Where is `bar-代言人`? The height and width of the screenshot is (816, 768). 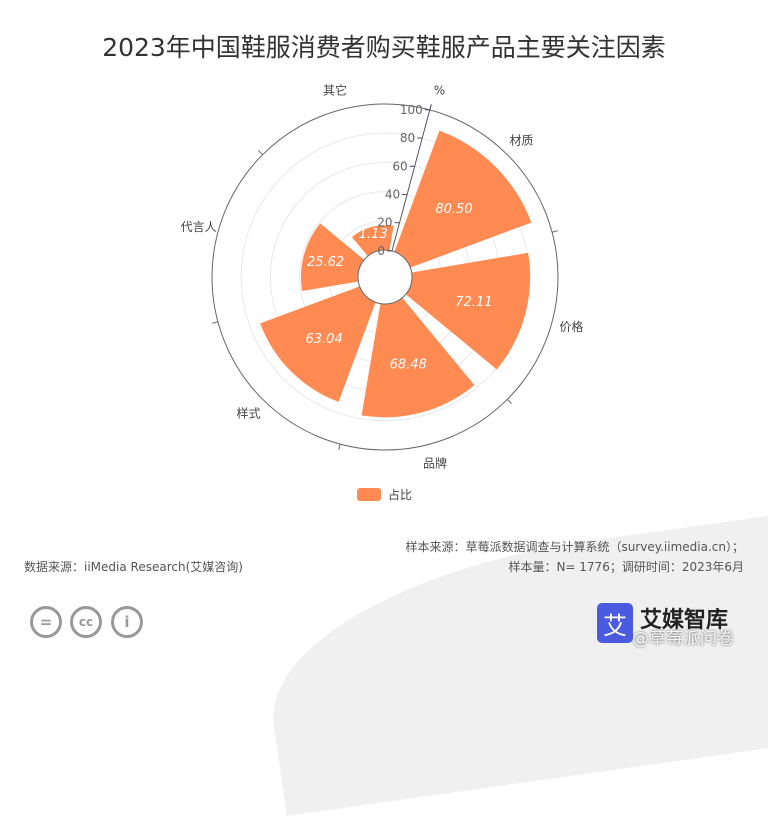
bar-代言人 is located at coordinates (332, 257).